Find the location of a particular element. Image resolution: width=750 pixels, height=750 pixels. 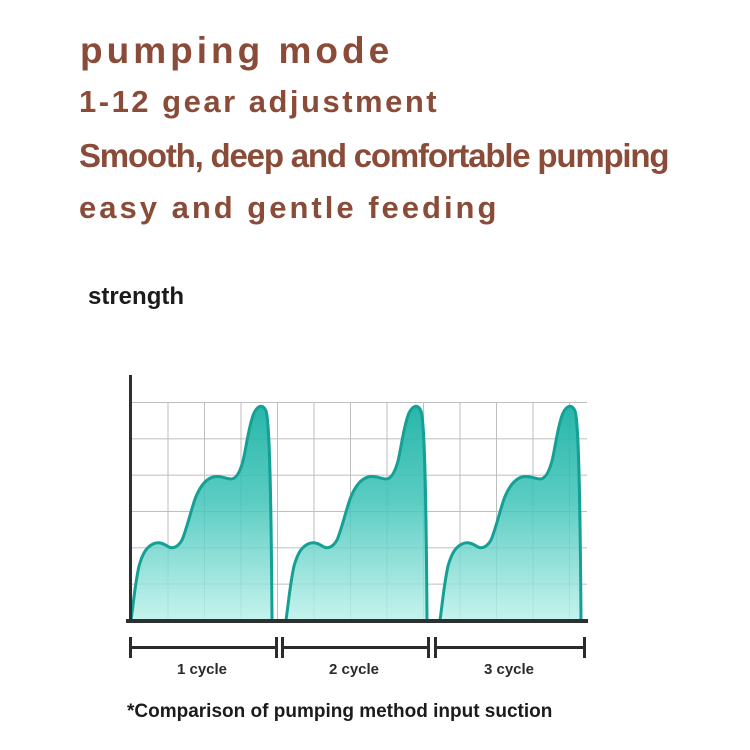

header-gentle-feeding: easy and gentle feeding is located at coordinates (289, 207).